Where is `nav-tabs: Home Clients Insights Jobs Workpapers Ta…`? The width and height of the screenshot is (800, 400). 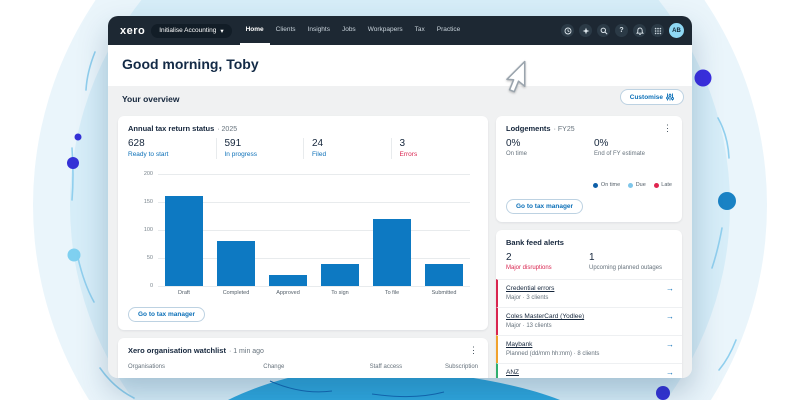
nav-tabs: Home Clients Insights Jobs Workpapers Ta… is located at coordinates (353, 30).